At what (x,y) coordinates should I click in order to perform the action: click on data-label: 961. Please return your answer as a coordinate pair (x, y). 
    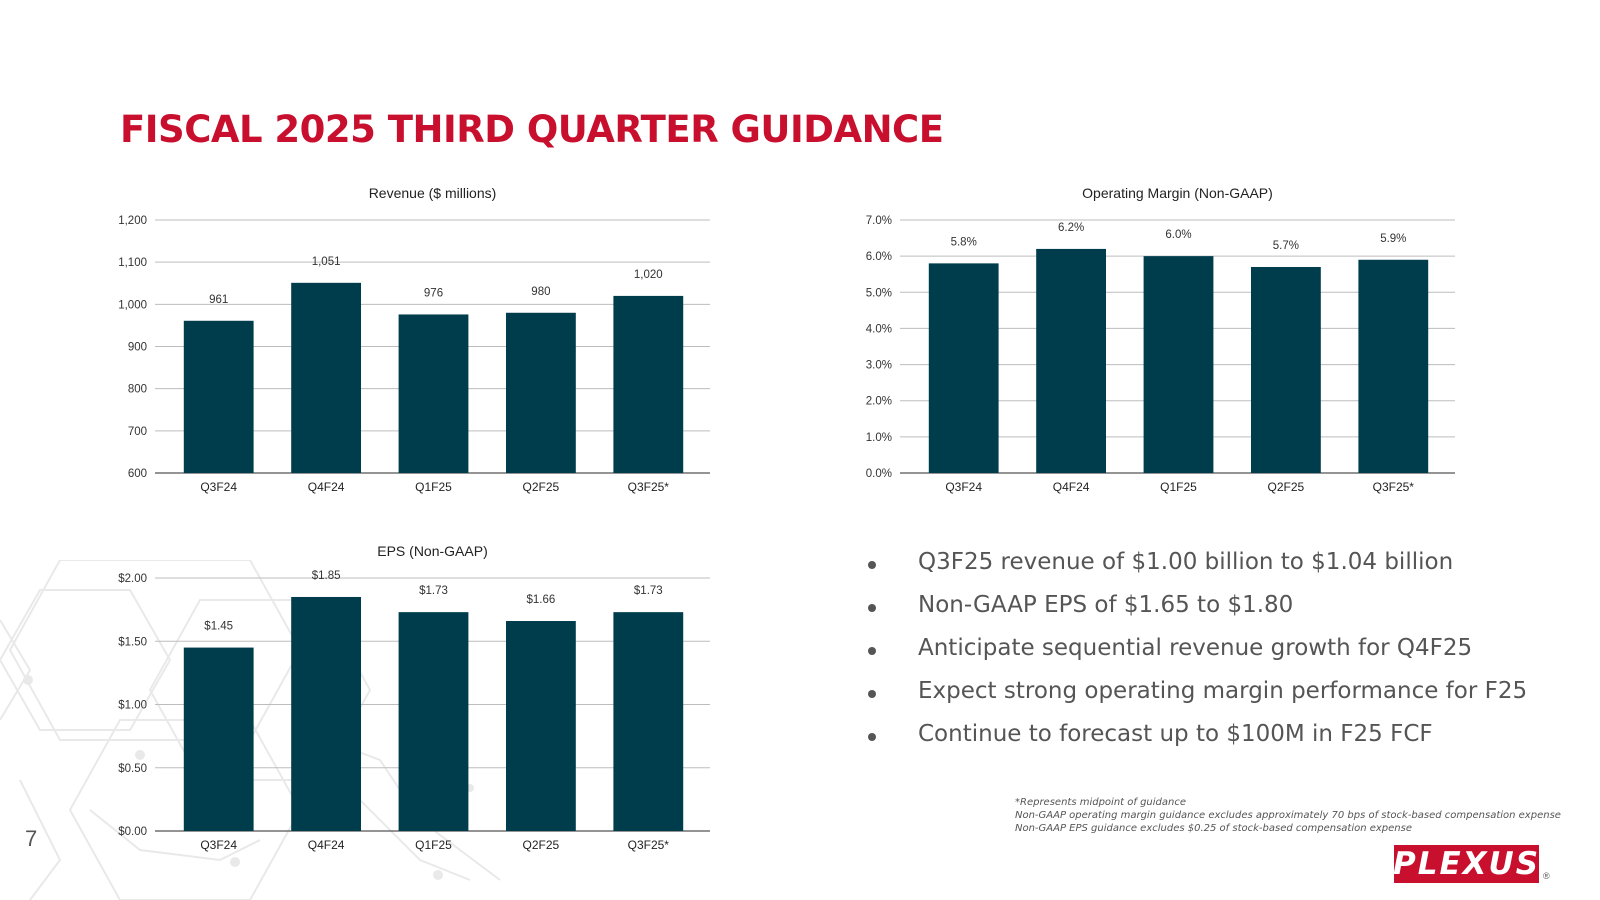
    Looking at the image, I should click on (218, 300).